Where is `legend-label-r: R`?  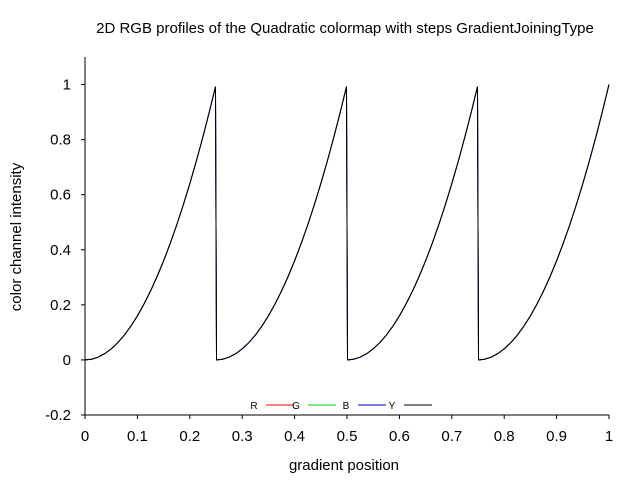 legend-label-r: R is located at coordinates (253, 406).